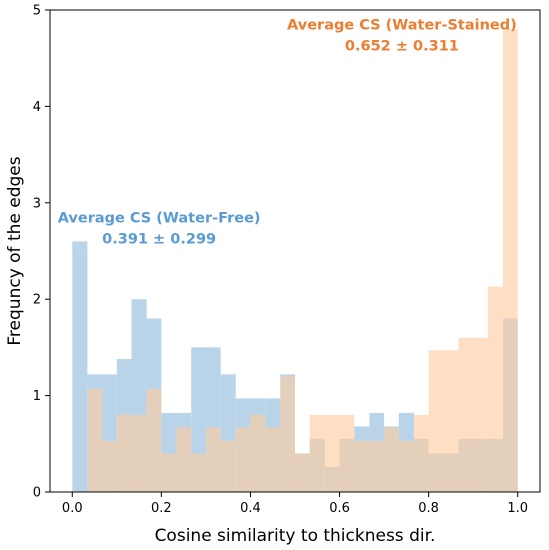  What do you see at coordinates (37, 493) in the screenshot?
I see `y-tick-label: 0` at bounding box center [37, 493].